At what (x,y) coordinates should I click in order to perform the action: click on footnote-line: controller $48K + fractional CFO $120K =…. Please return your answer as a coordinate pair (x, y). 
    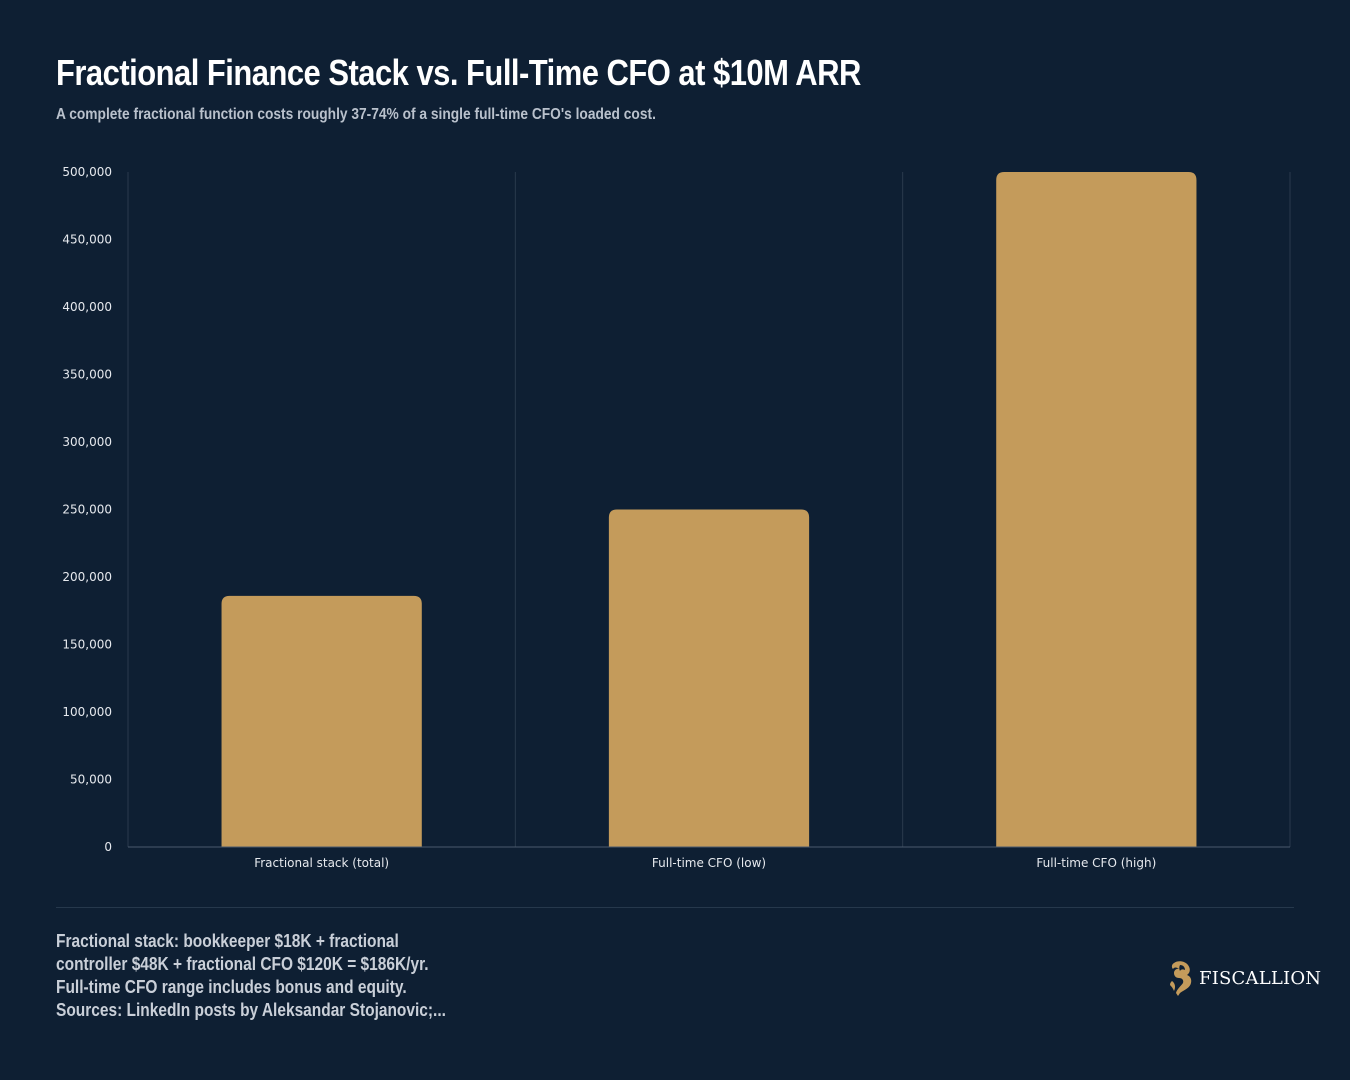
    Looking at the image, I should click on (242, 964).